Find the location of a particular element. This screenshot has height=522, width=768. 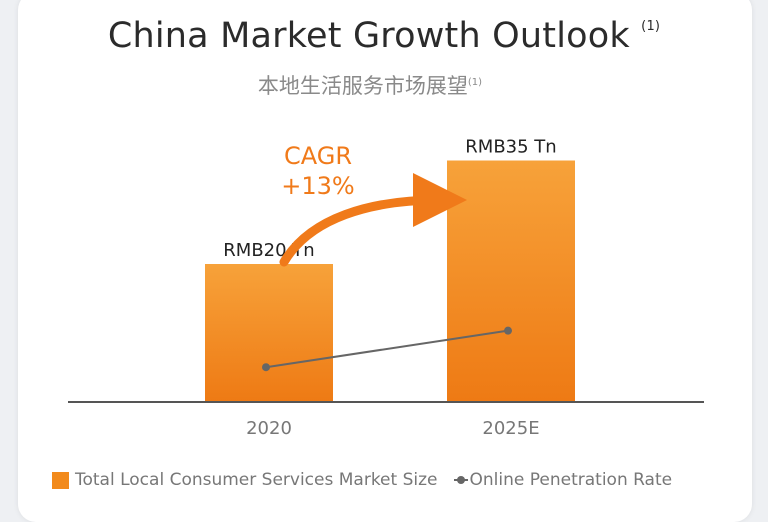

chart-subtitle: 本地生活服务市场展望(1) is located at coordinates (370, 85).